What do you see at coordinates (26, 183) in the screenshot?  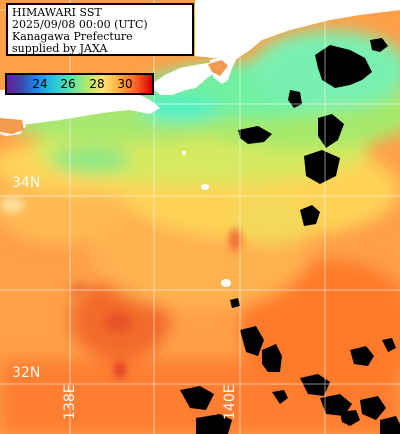 I see `lat-label-34n: 34N` at bounding box center [26, 183].